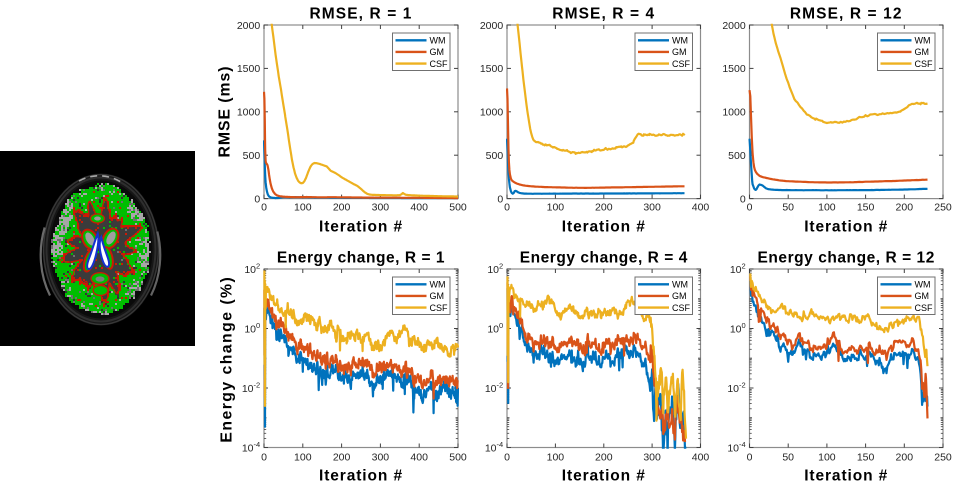  What do you see at coordinates (226, 359) in the screenshot?
I see `svg-text: Energy change (%)` at bounding box center [226, 359].